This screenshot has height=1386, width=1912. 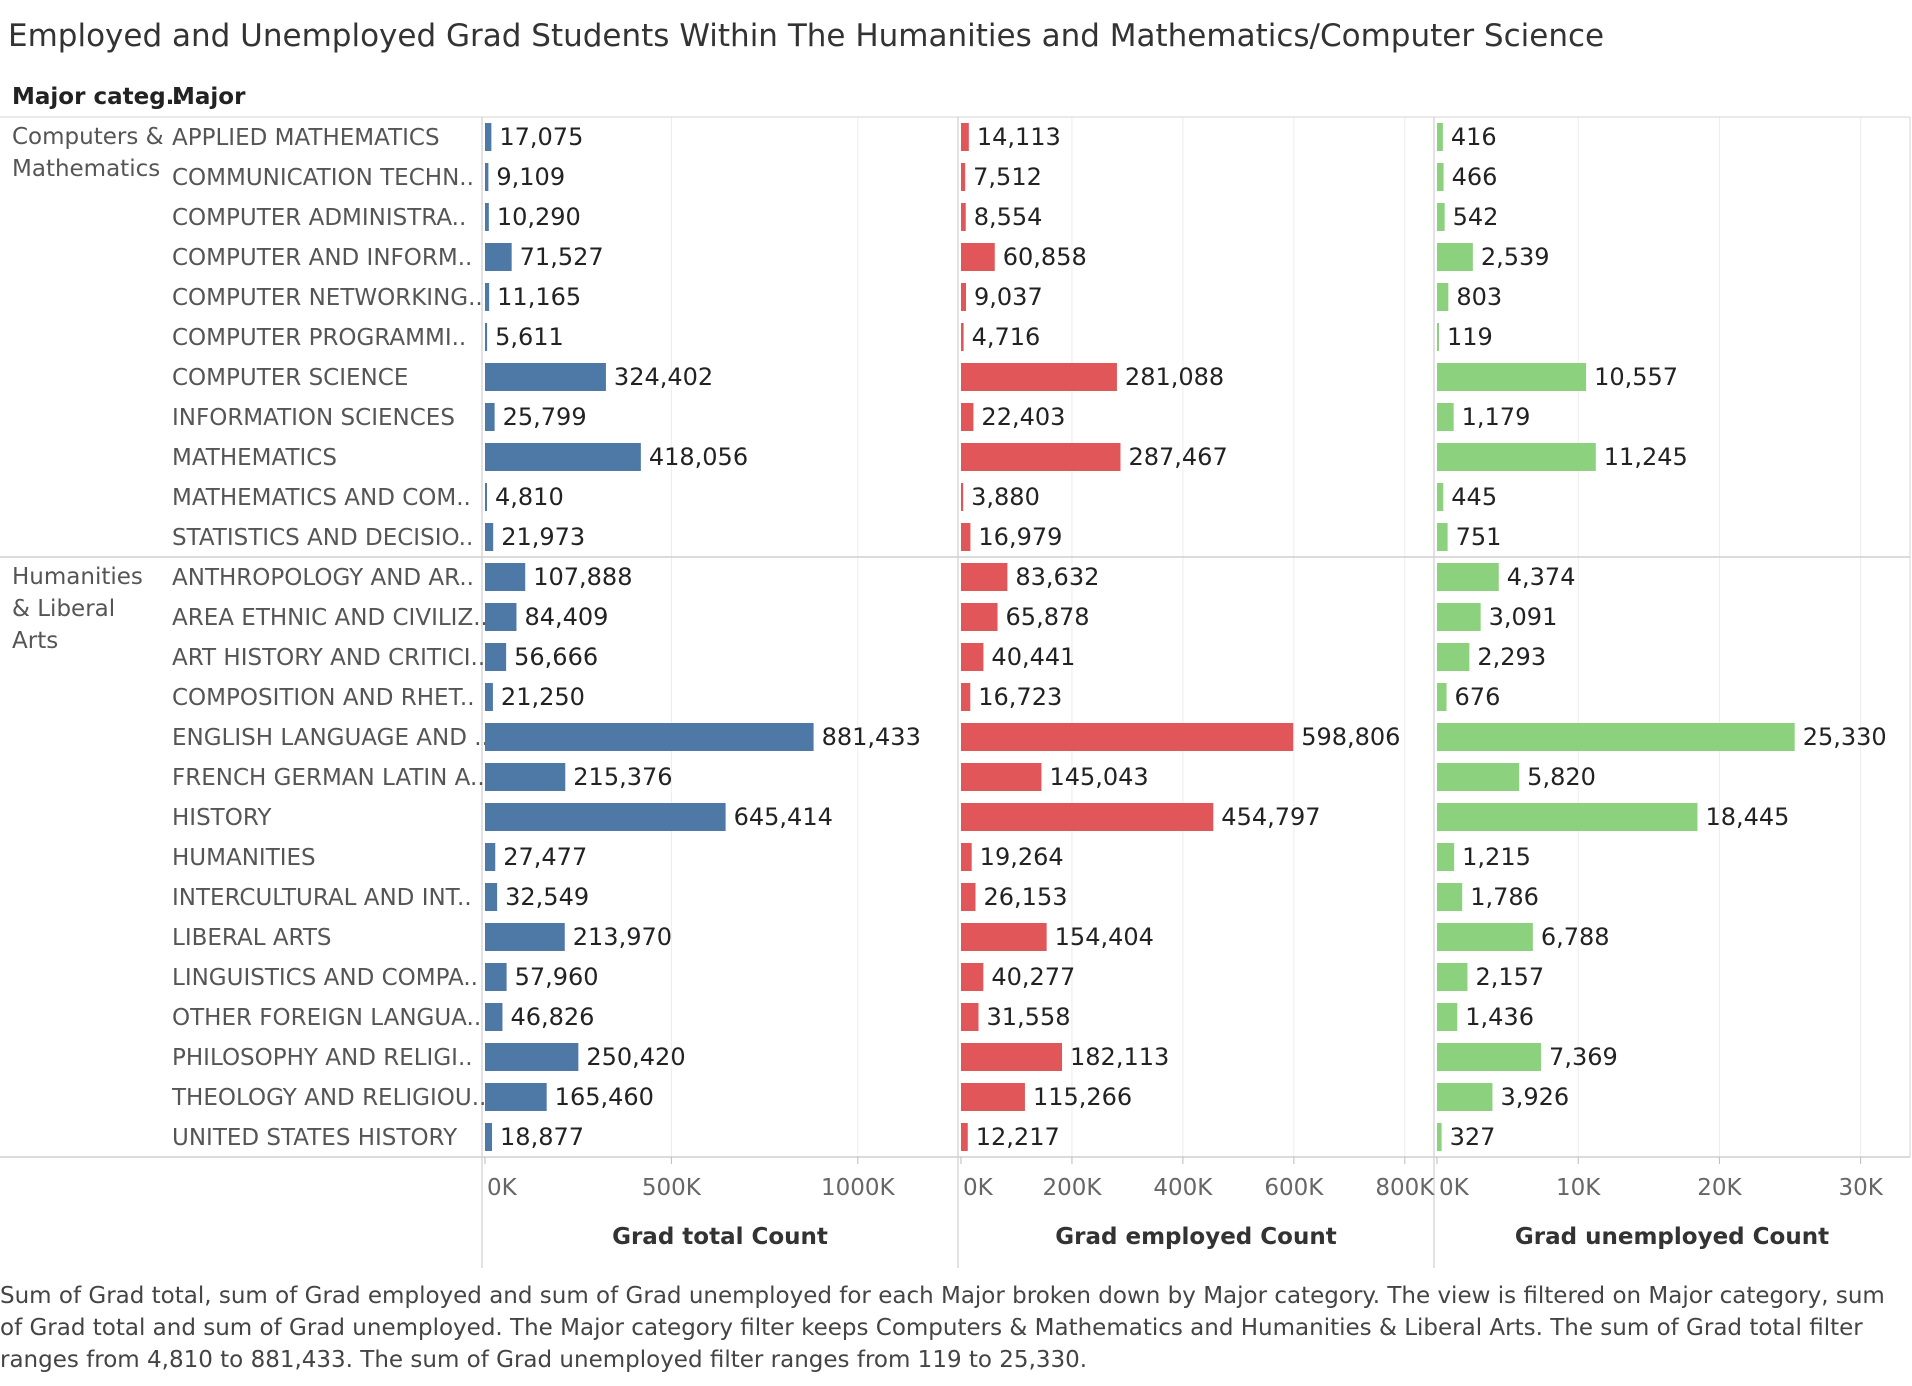 I want to click on data-label-employed: 154,404, so click(x=1104, y=937).